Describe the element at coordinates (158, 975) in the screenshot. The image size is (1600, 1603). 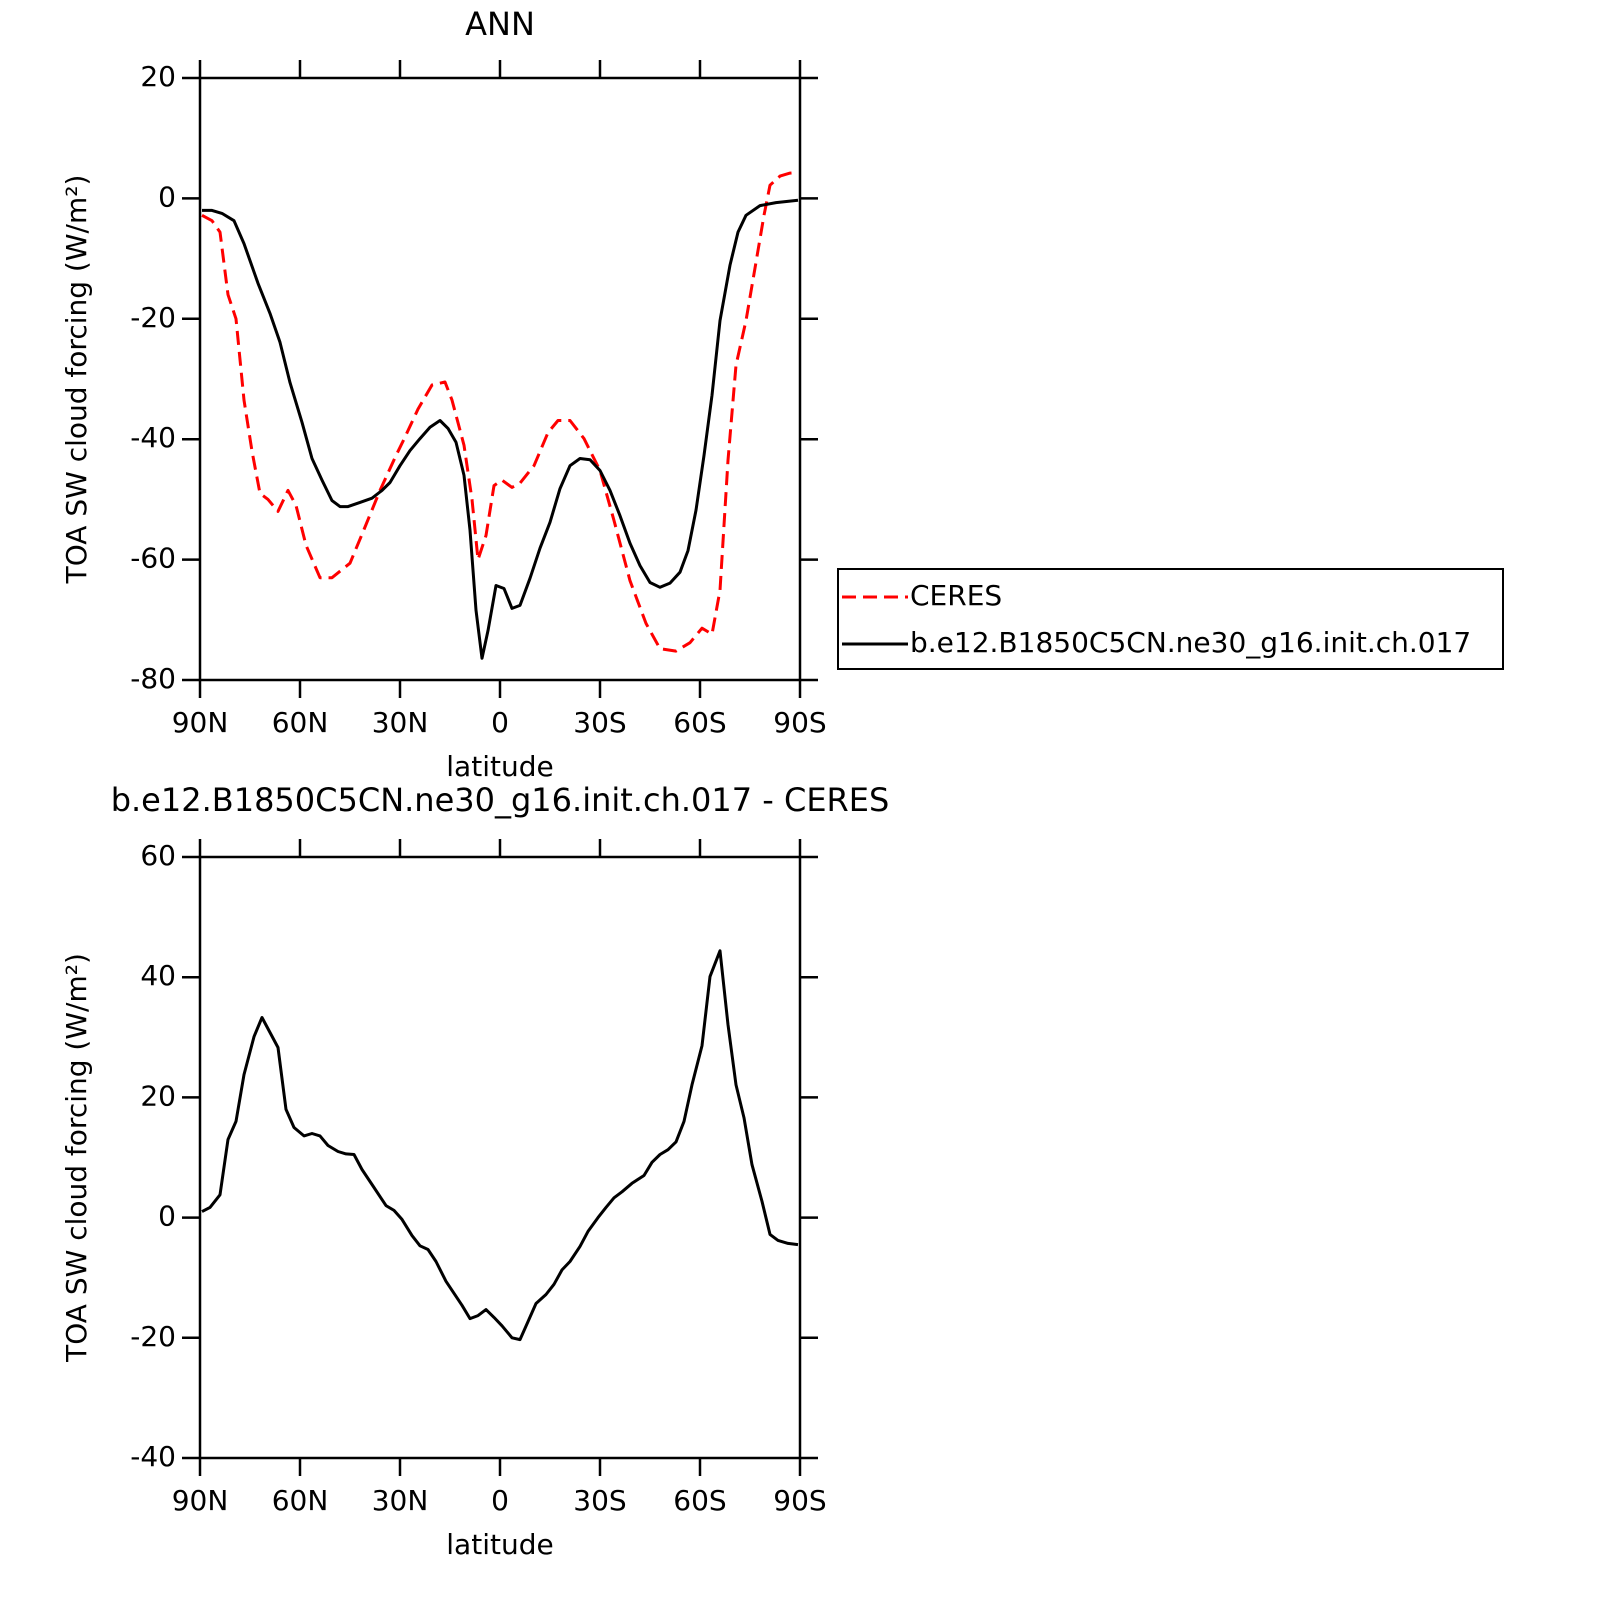
I see `y-tick-label: 40` at that location.